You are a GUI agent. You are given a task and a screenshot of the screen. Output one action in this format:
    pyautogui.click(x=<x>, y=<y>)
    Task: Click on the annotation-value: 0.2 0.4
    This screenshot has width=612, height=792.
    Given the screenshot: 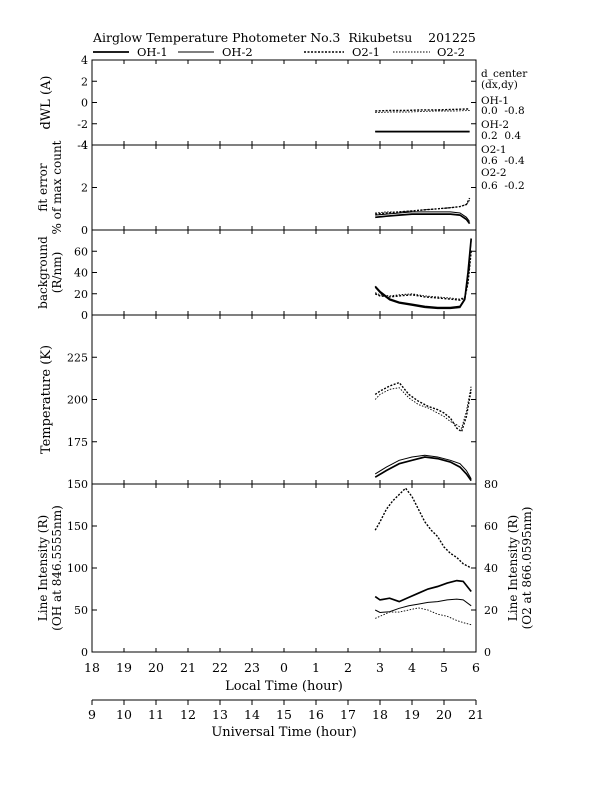 What is the action you would take?
    pyautogui.click(x=501, y=136)
    